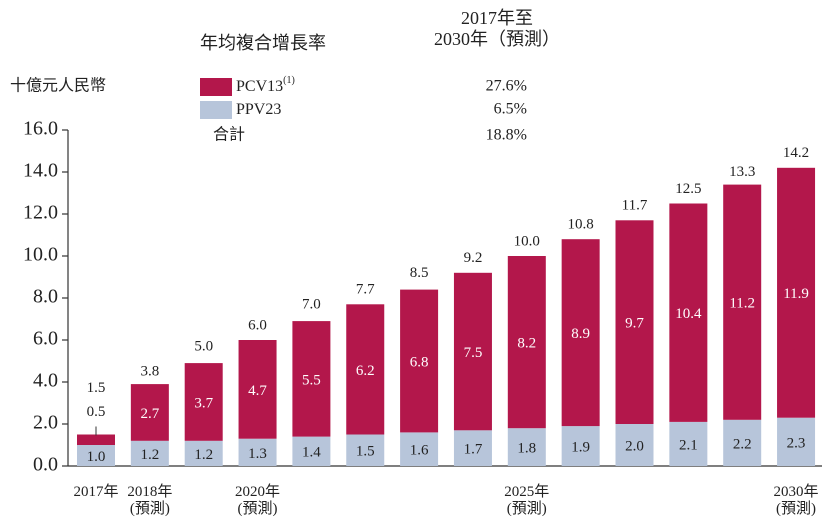 The width and height of the screenshot is (822, 521). I want to click on value-label: 2.1, so click(688, 445).